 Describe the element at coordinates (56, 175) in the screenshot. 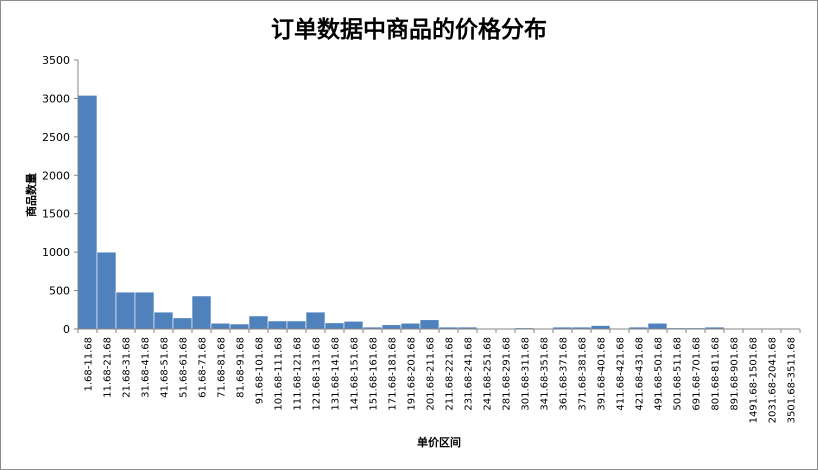

I see `y-tick-label-4: 2000` at that location.